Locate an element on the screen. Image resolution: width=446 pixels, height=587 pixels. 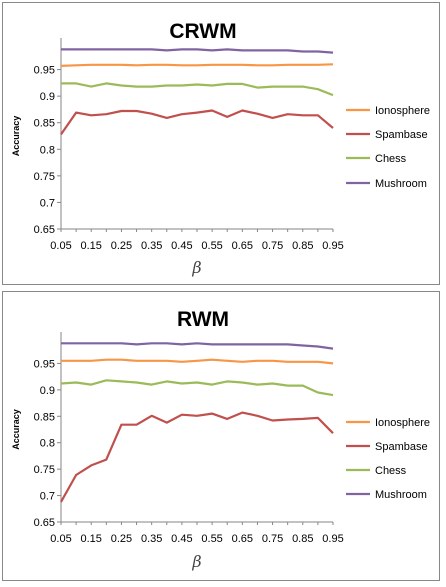
chart-title: RWM is located at coordinates (203, 319).